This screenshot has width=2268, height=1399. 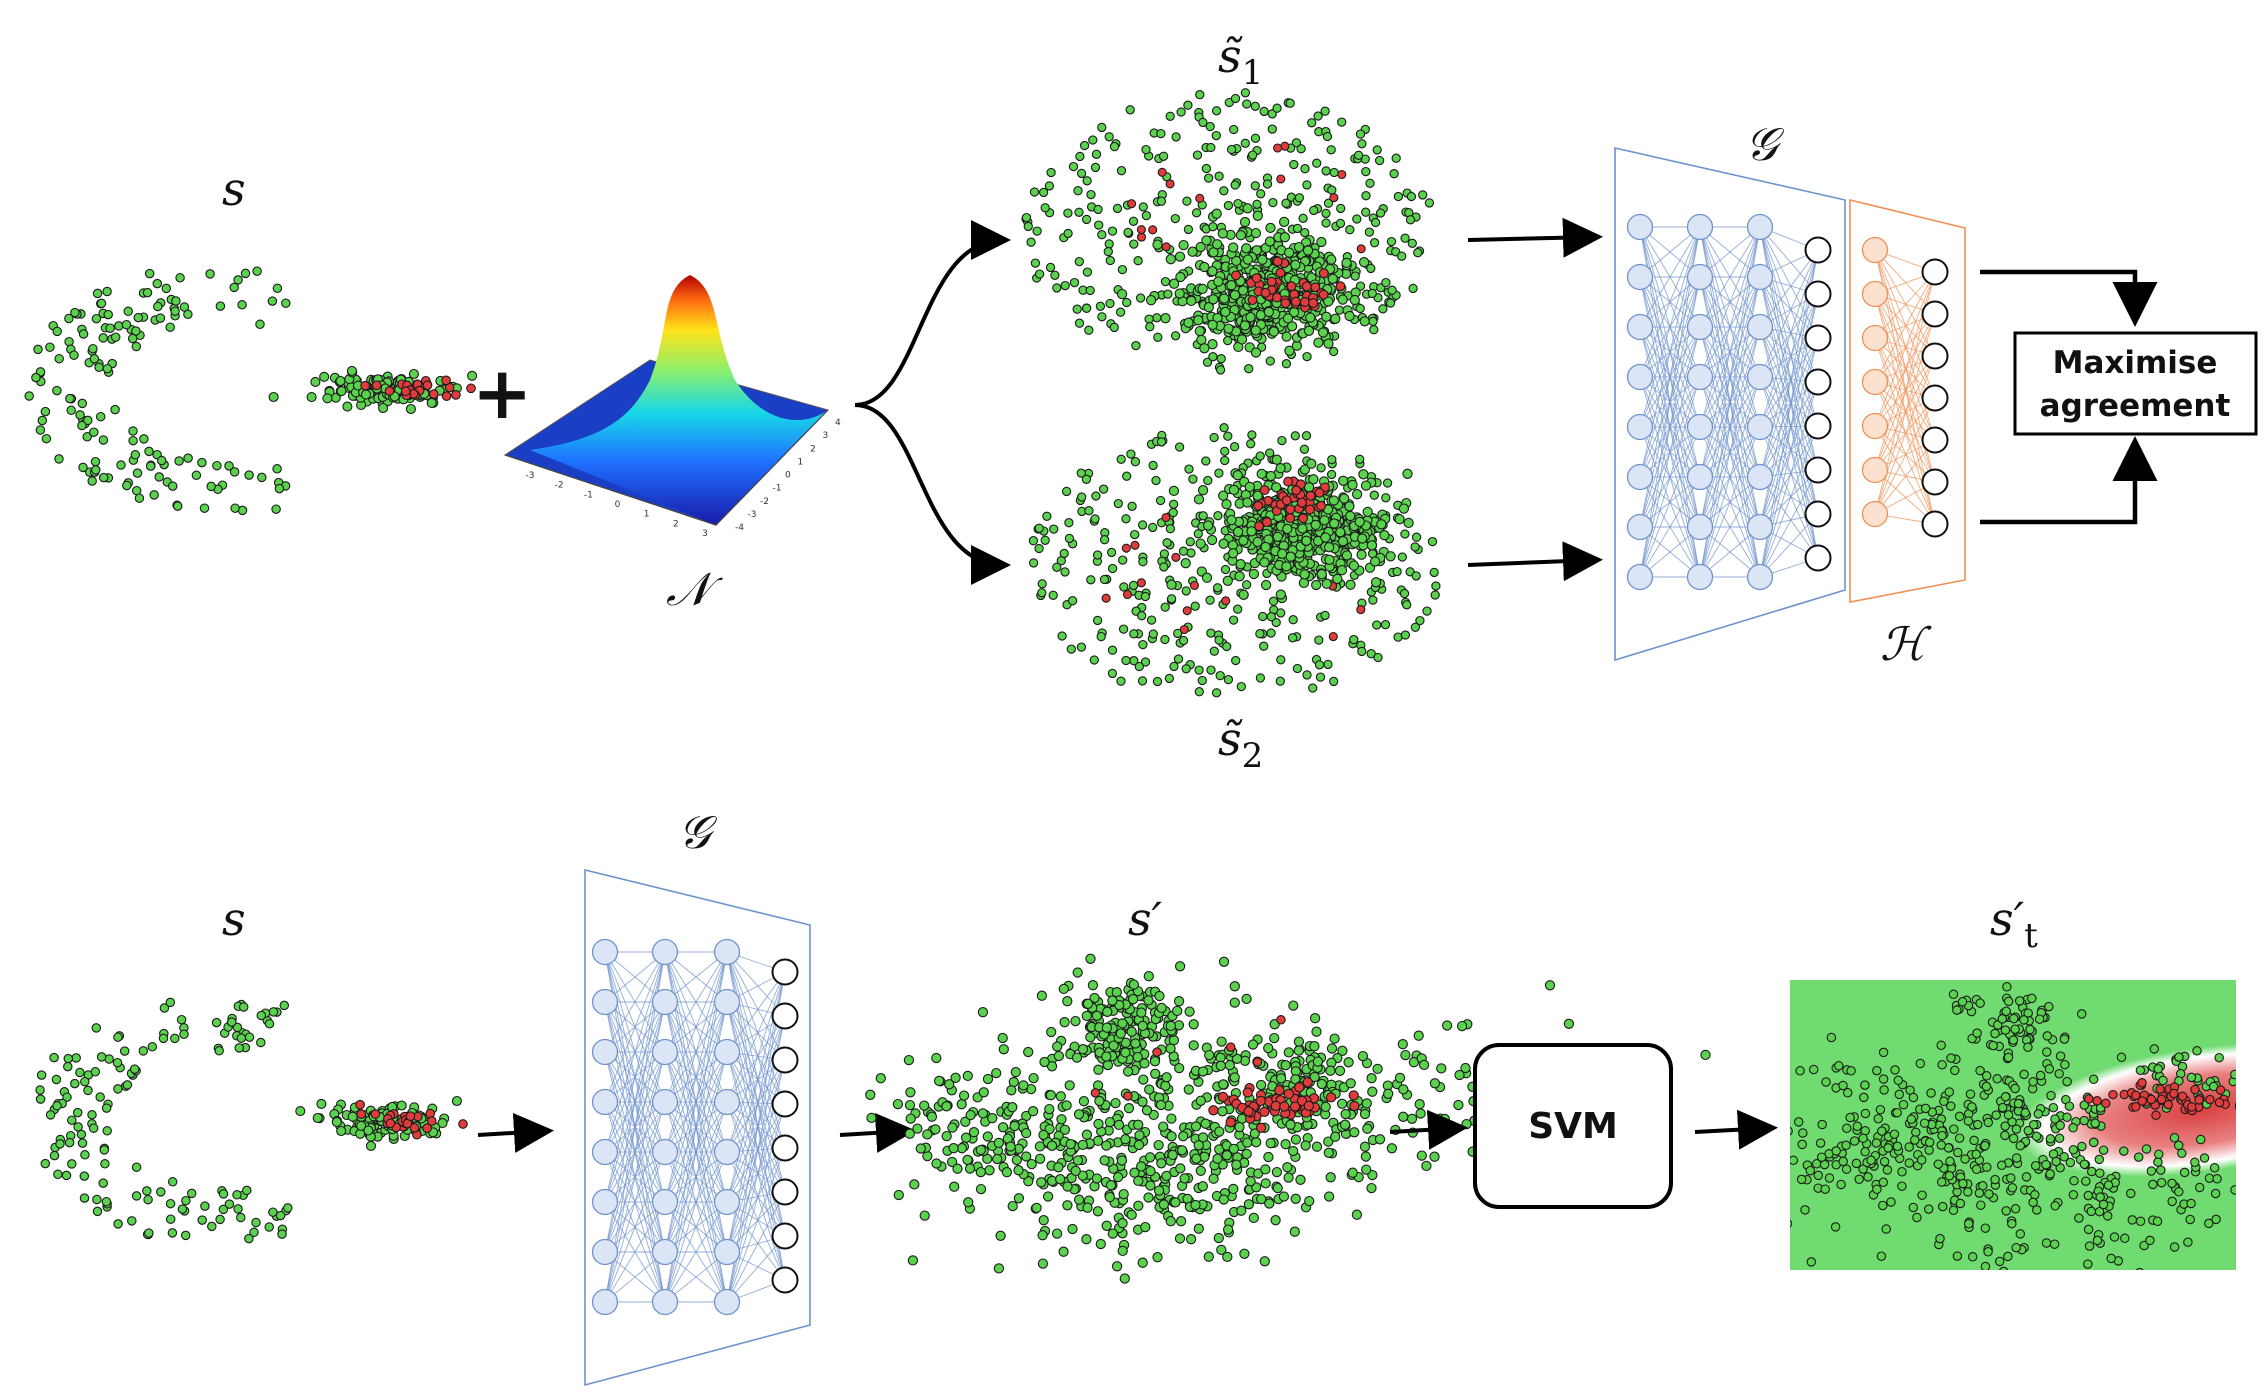 I want to click on gaussian-x-tick: -1, so click(x=588, y=495).